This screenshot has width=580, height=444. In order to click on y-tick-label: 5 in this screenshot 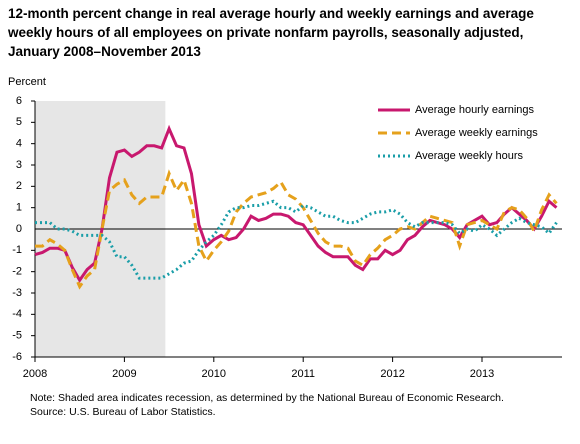, I will do `click(19, 122)`.